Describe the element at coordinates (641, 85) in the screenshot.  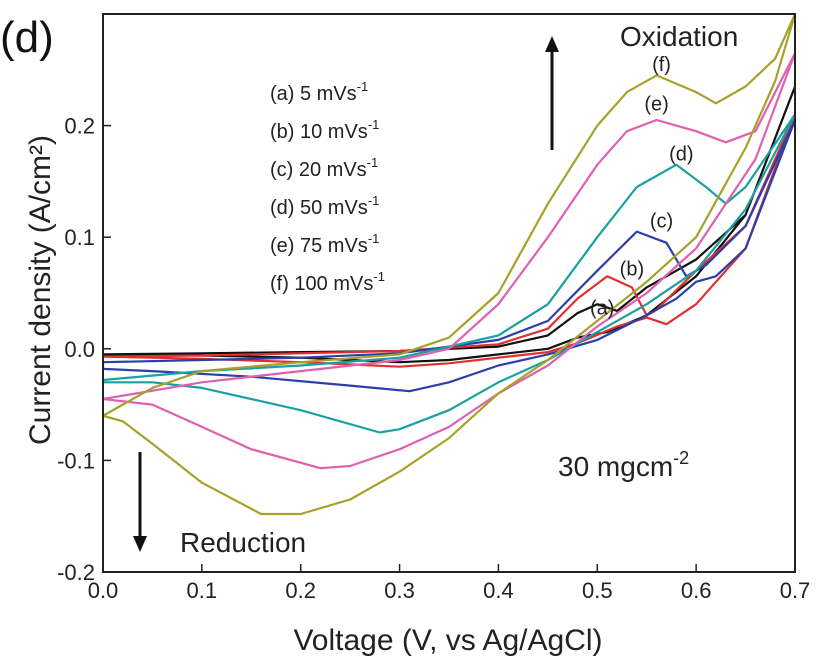
I see `oxidation-annotation: Oxidation` at that location.